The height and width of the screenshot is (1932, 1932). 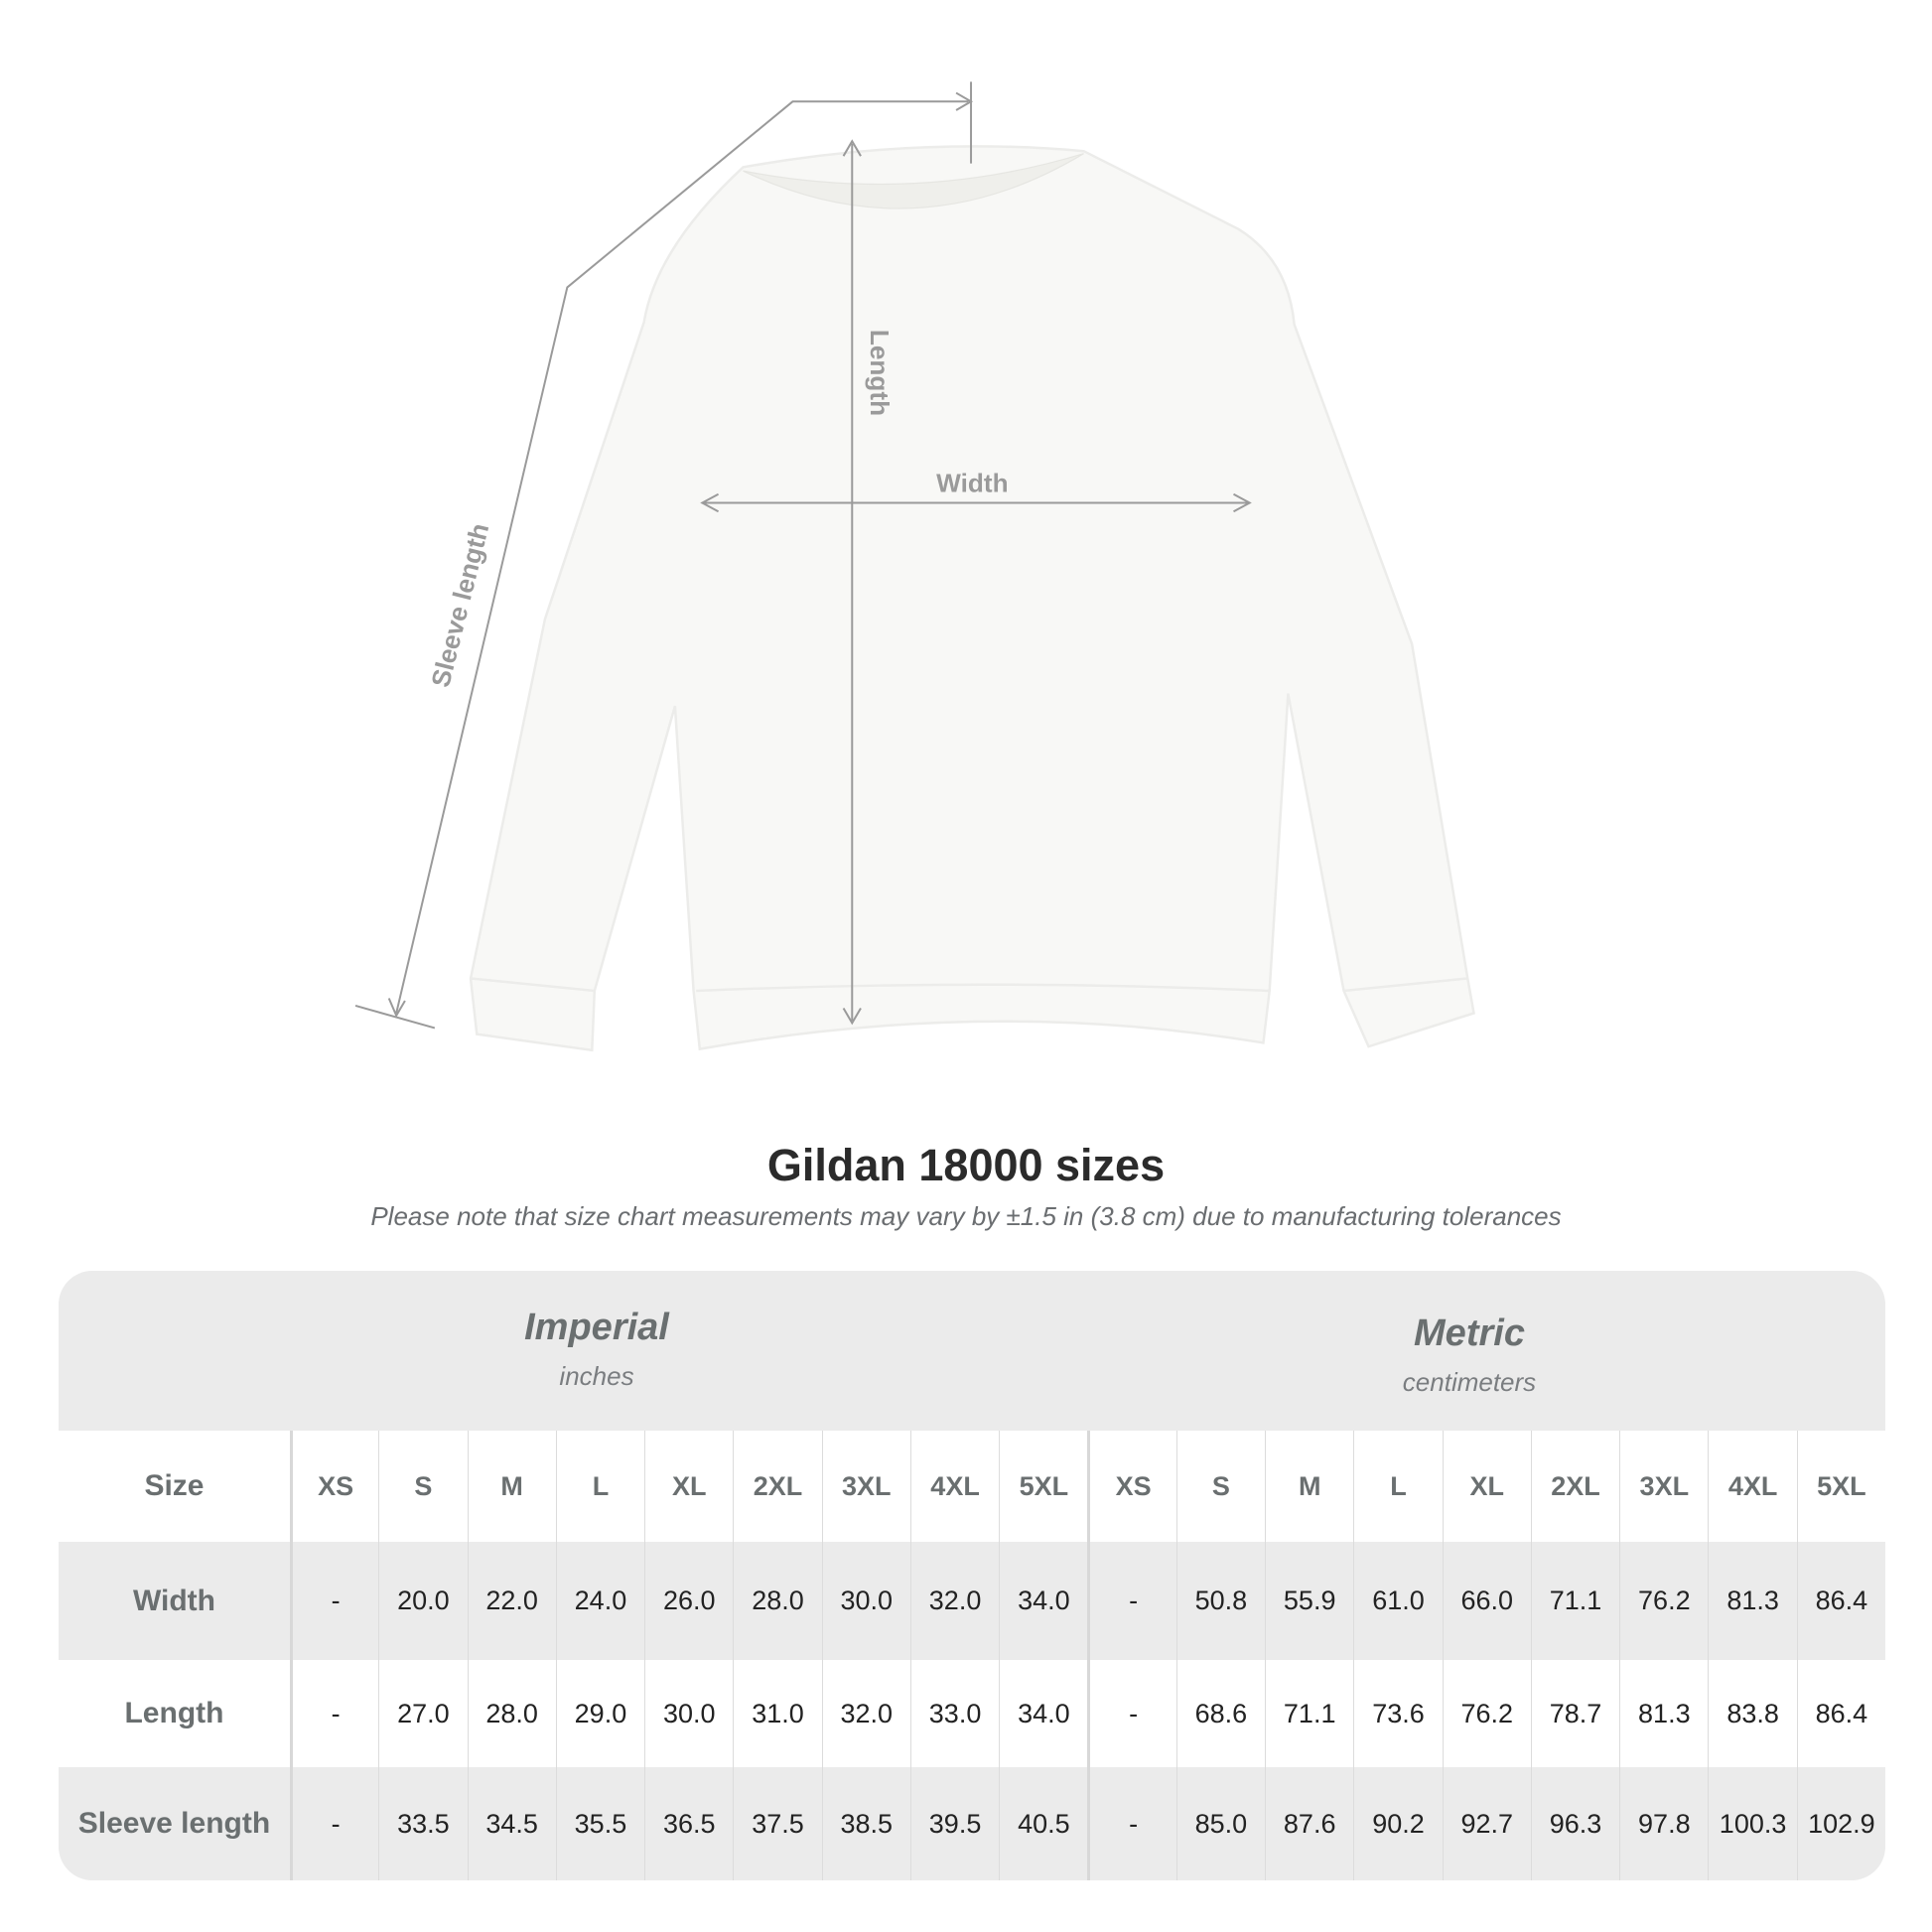 What do you see at coordinates (1575, 1486) in the screenshot?
I see `metric-size-2xl: 2XL` at bounding box center [1575, 1486].